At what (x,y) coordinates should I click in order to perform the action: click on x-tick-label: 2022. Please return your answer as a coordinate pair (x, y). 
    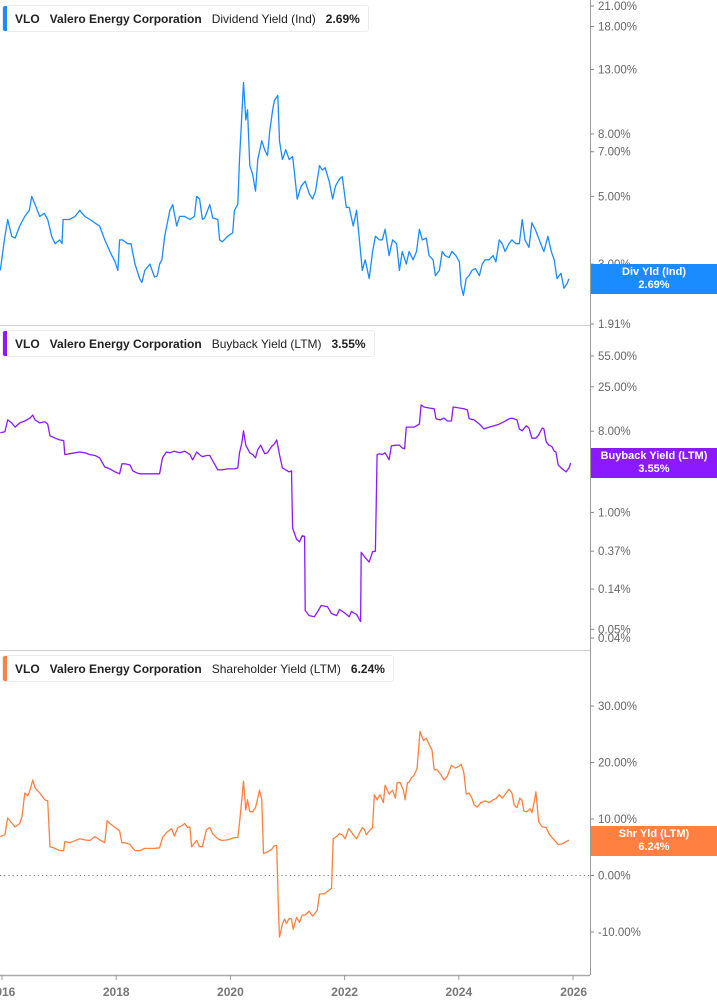
    Looking at the image, I should click on (344, 992).